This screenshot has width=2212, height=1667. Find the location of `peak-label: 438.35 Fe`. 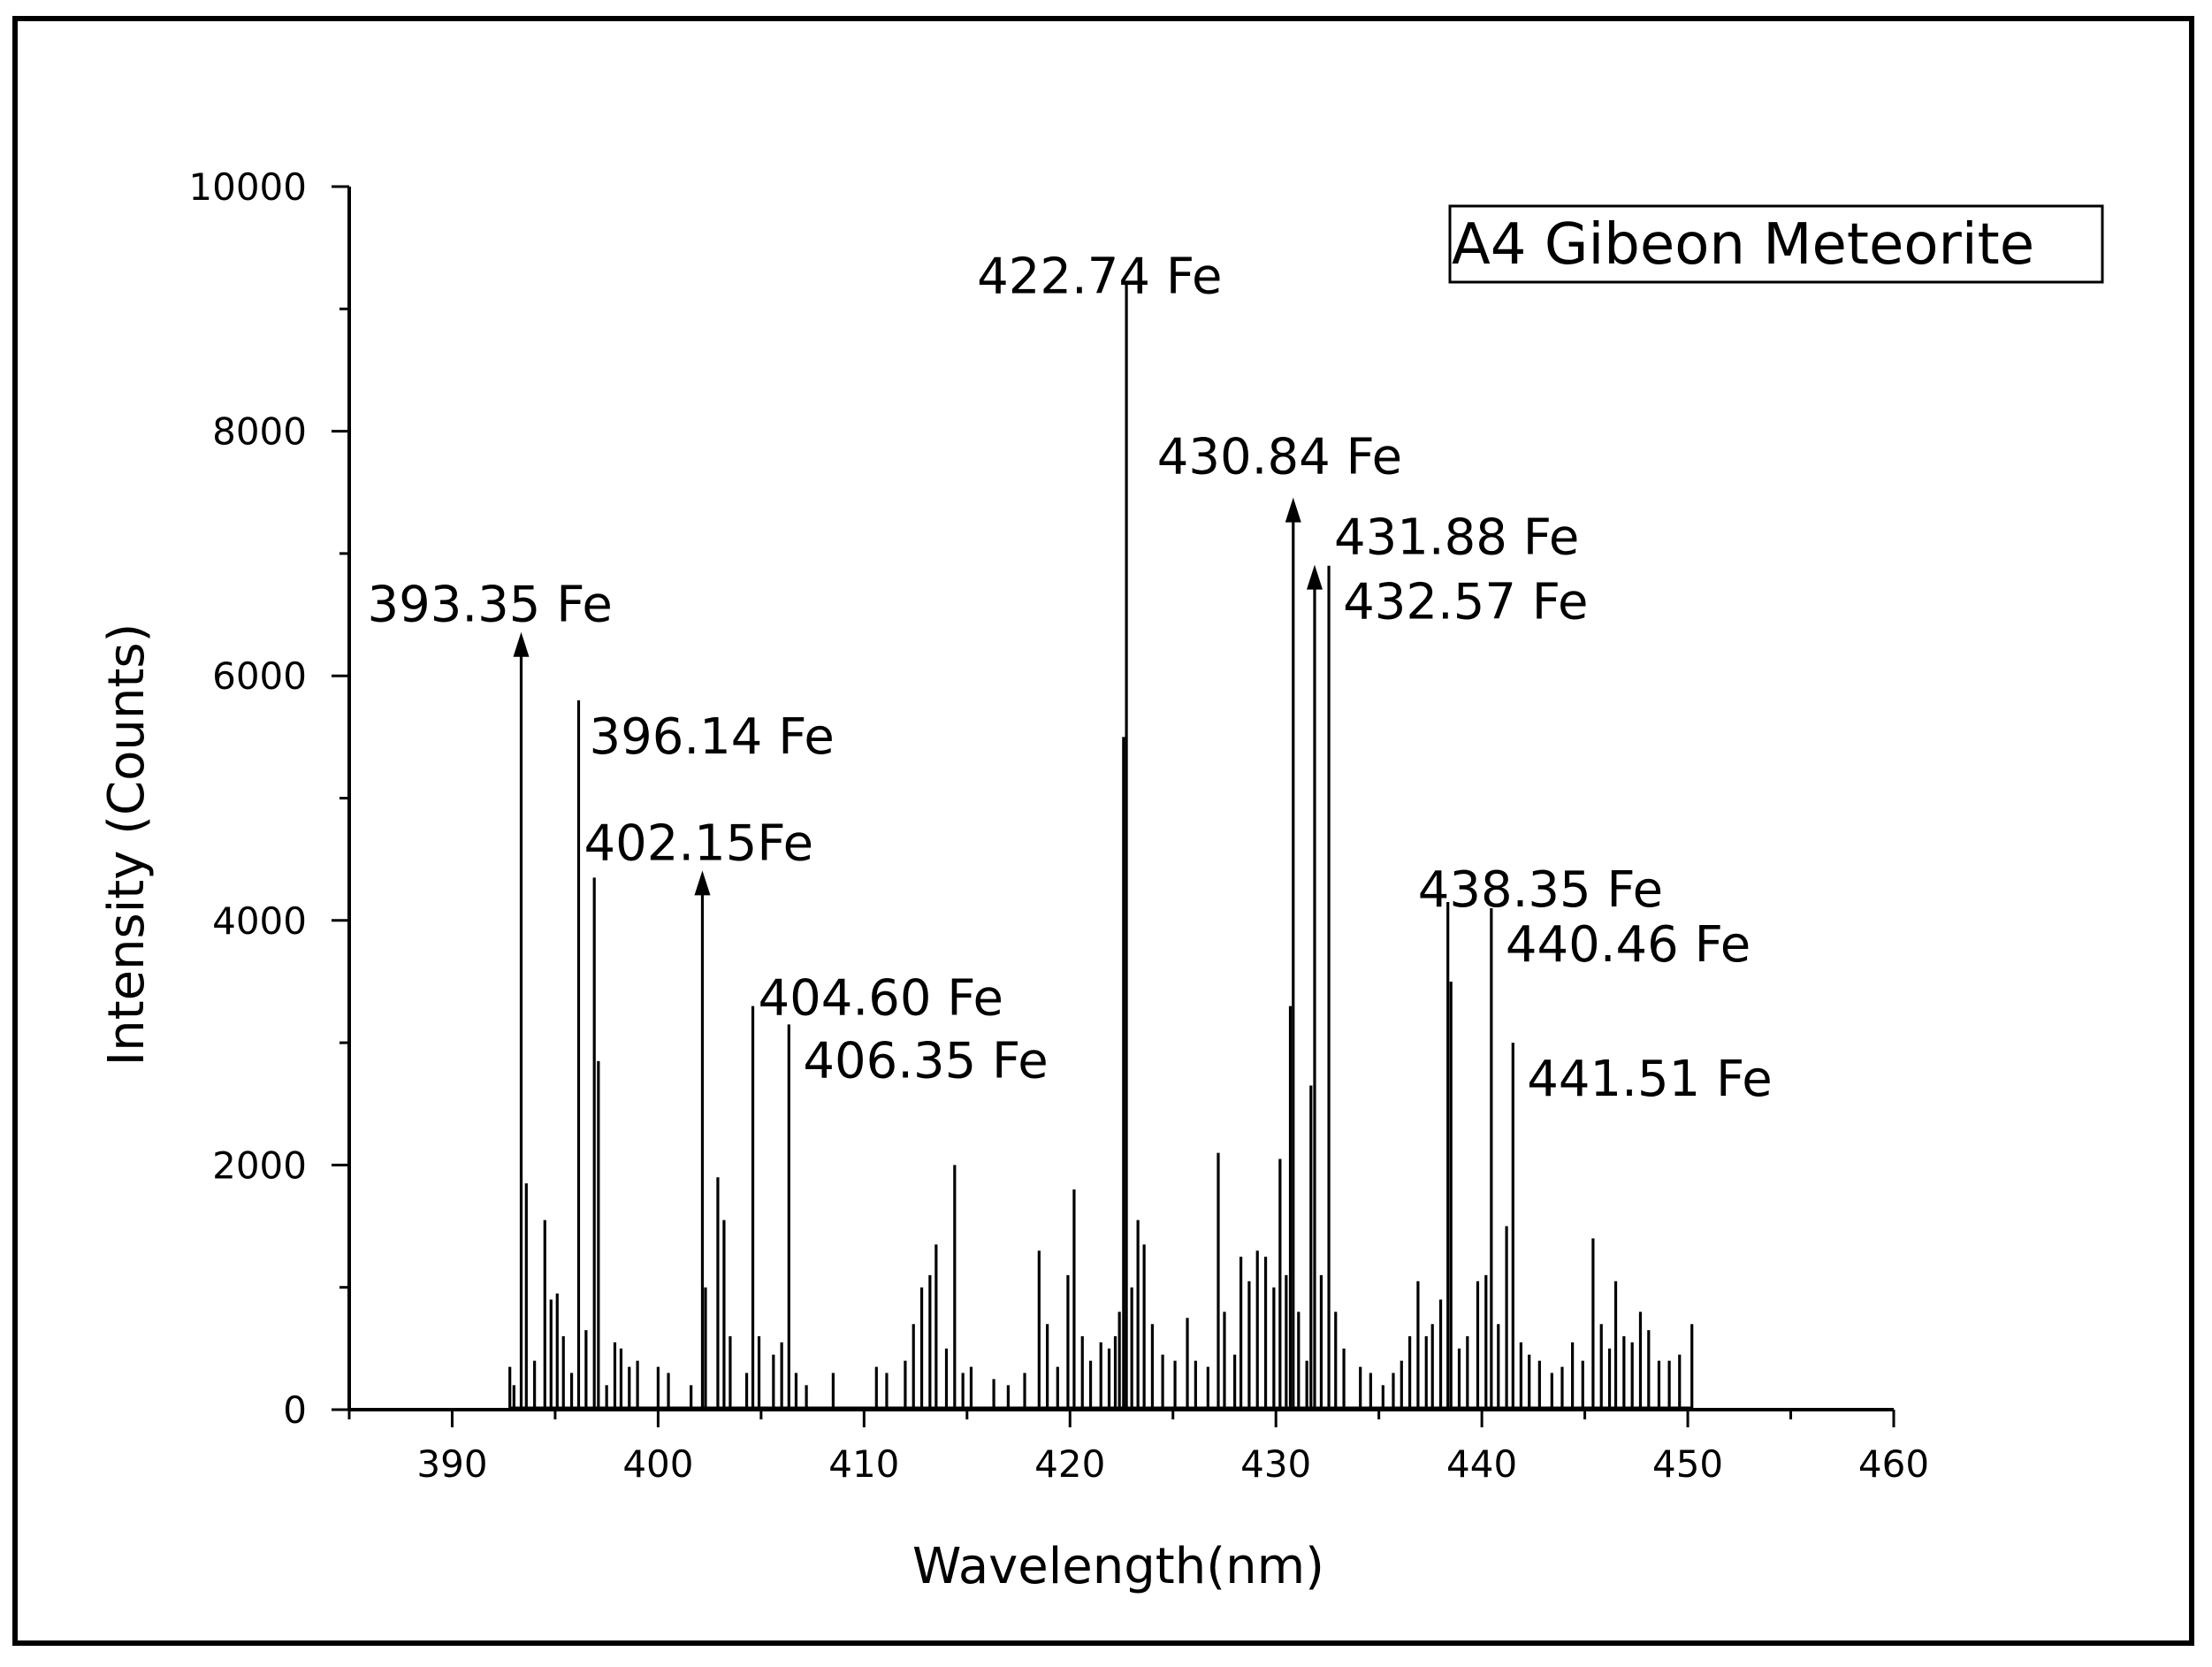

peak-label: 438.35 Fe is located at coordinates (1540, 890).